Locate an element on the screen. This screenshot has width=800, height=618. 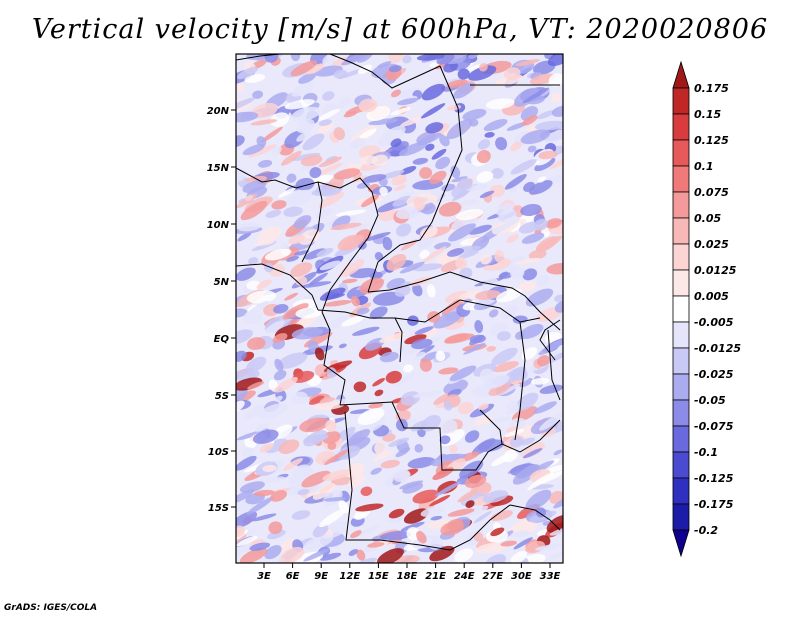
colorbar-label: -0.005 is located at coordinates (714, 322).